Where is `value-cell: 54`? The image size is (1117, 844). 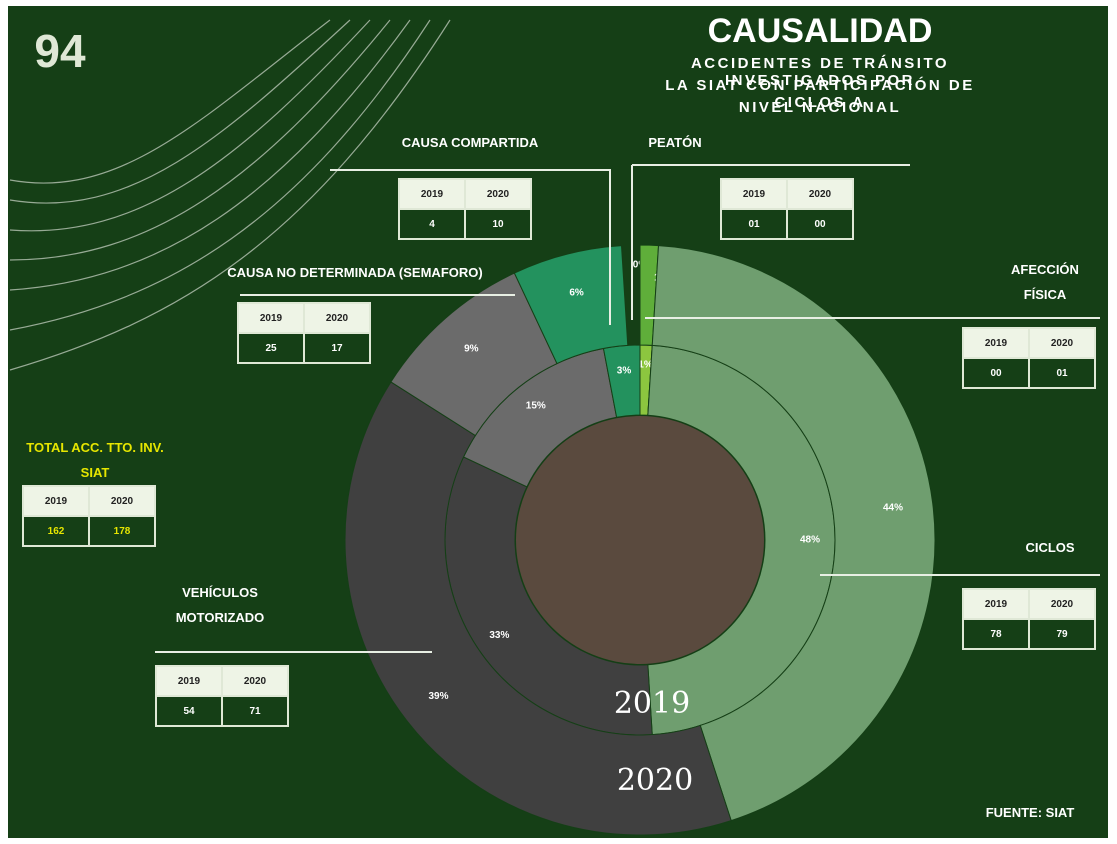 value-cell: 54 is located at coordinates (189, 711).